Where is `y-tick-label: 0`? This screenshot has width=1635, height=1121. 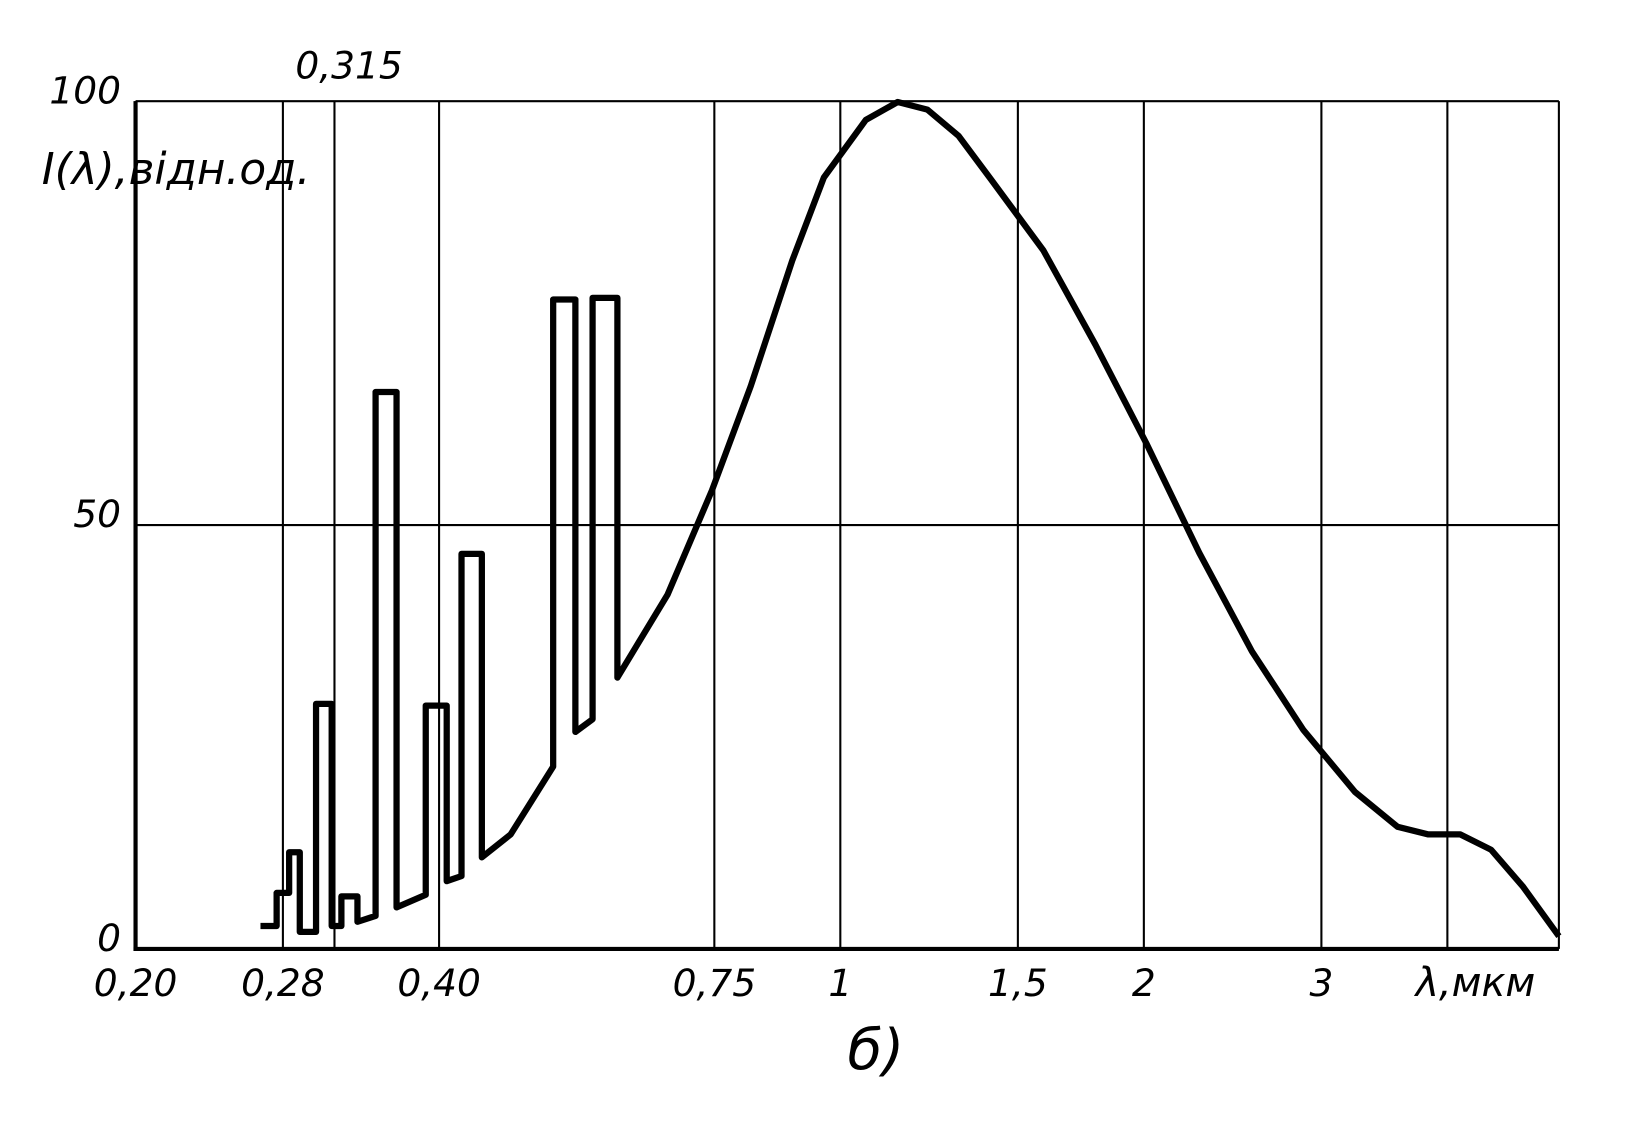 y-tick-label: 0 is located at coordinates (109, 938).